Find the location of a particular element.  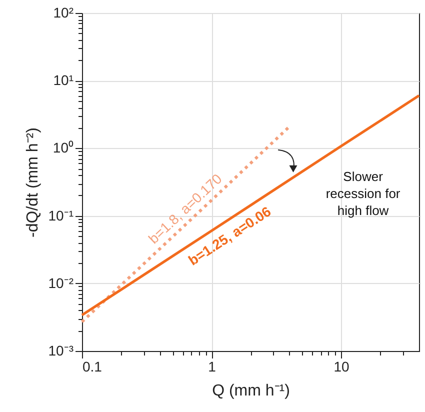

y-tick-label: 10⁻² is located at coordinates (61, 282).